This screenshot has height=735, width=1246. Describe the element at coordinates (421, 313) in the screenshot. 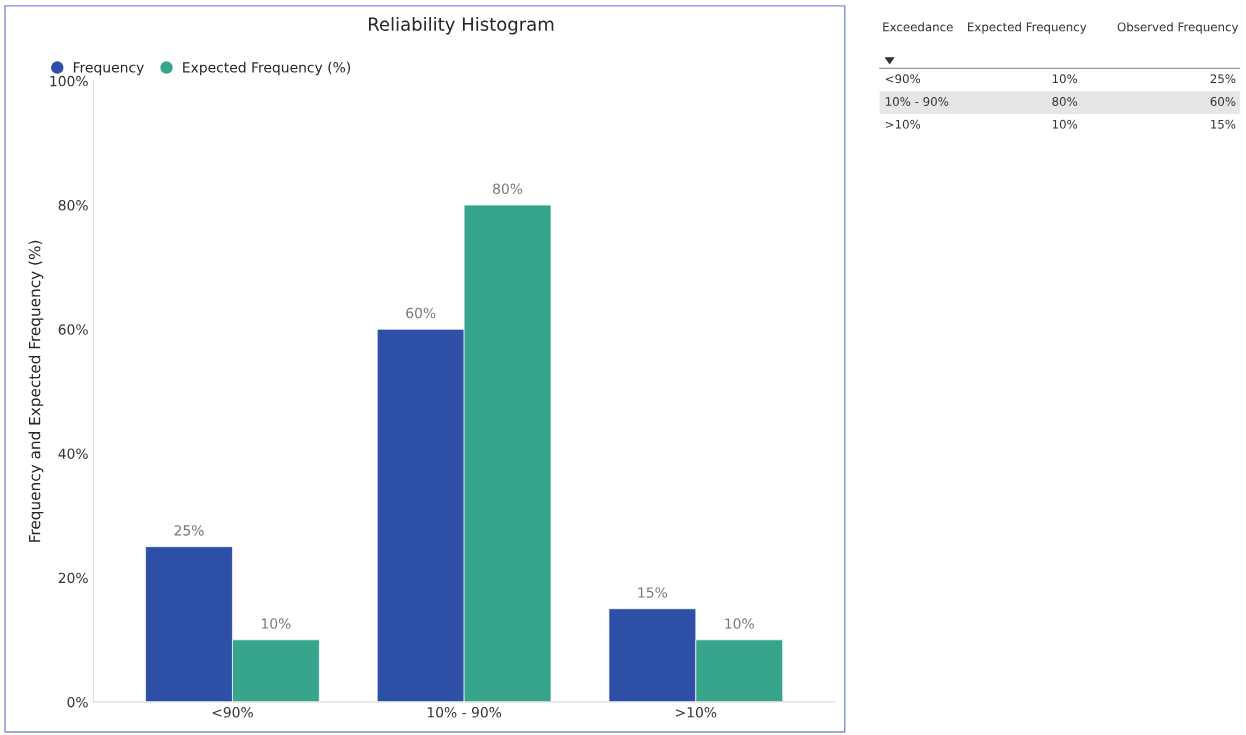

I see `data-label: 60%` at that location.